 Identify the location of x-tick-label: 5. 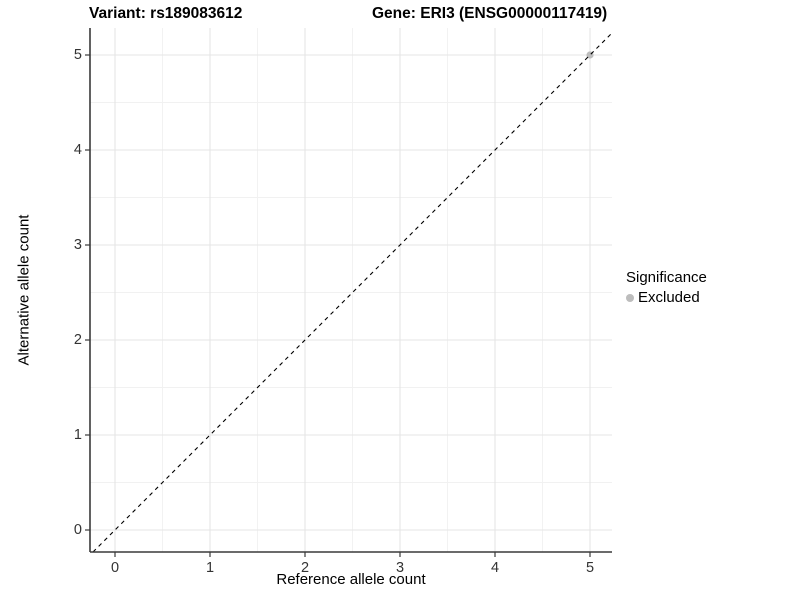
(590, 568).